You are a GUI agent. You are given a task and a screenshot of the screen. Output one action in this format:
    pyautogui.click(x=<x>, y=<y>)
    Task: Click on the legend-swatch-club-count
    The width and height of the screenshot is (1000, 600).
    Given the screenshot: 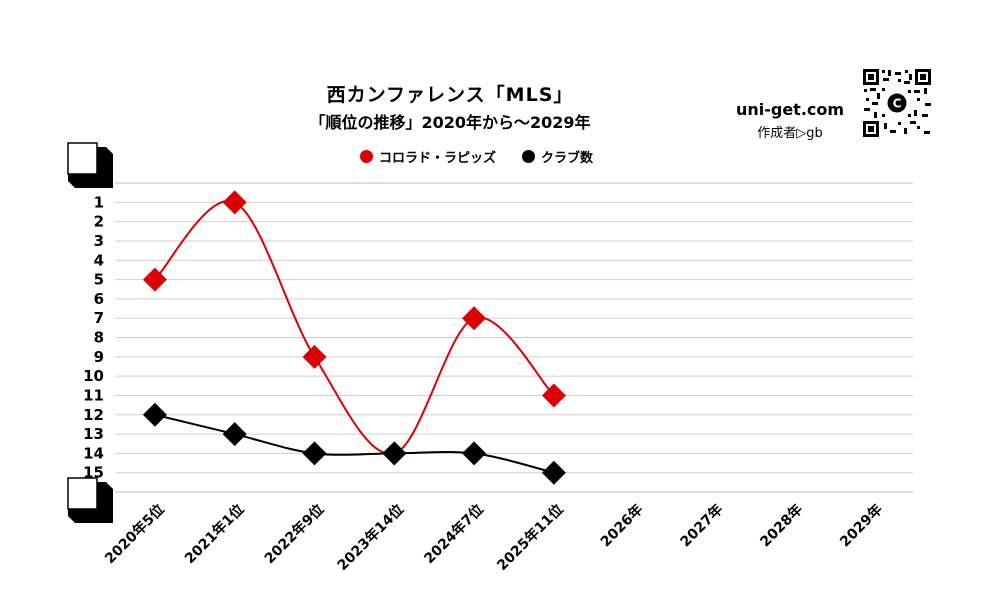 What is the action you would take?
    pyautogui.click(x=529, y=156)
    